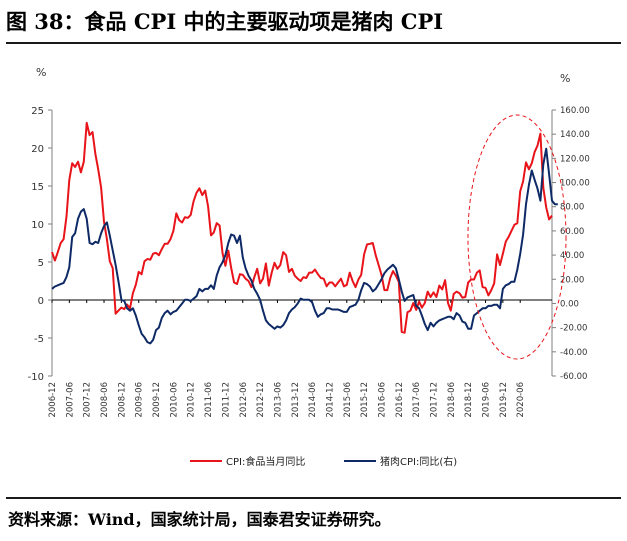  What do you see at coordinates (572, 256) in the screenshot?
I see `right-tick-label: 40.00` at bounding box center [572, 256].